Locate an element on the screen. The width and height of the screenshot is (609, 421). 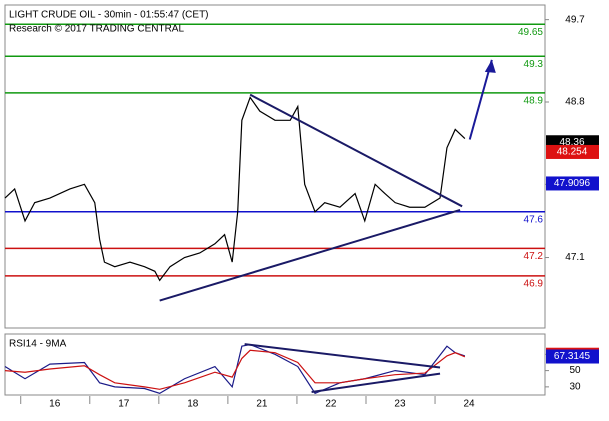
x-tick-label: 17 is located at coordinates (124, 404).